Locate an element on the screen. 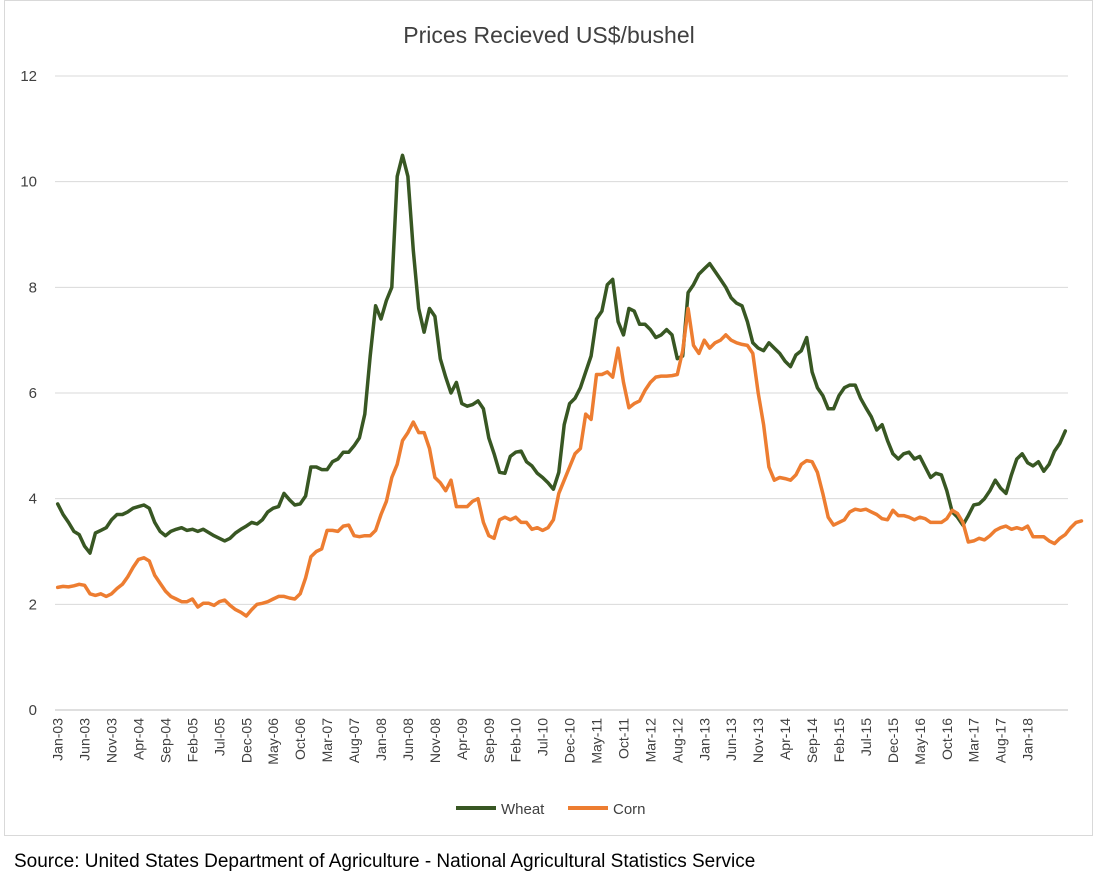 This screenshot has height=893, width=1101. x-tick-label: Dec-15 is located at coordinates (893, 740).